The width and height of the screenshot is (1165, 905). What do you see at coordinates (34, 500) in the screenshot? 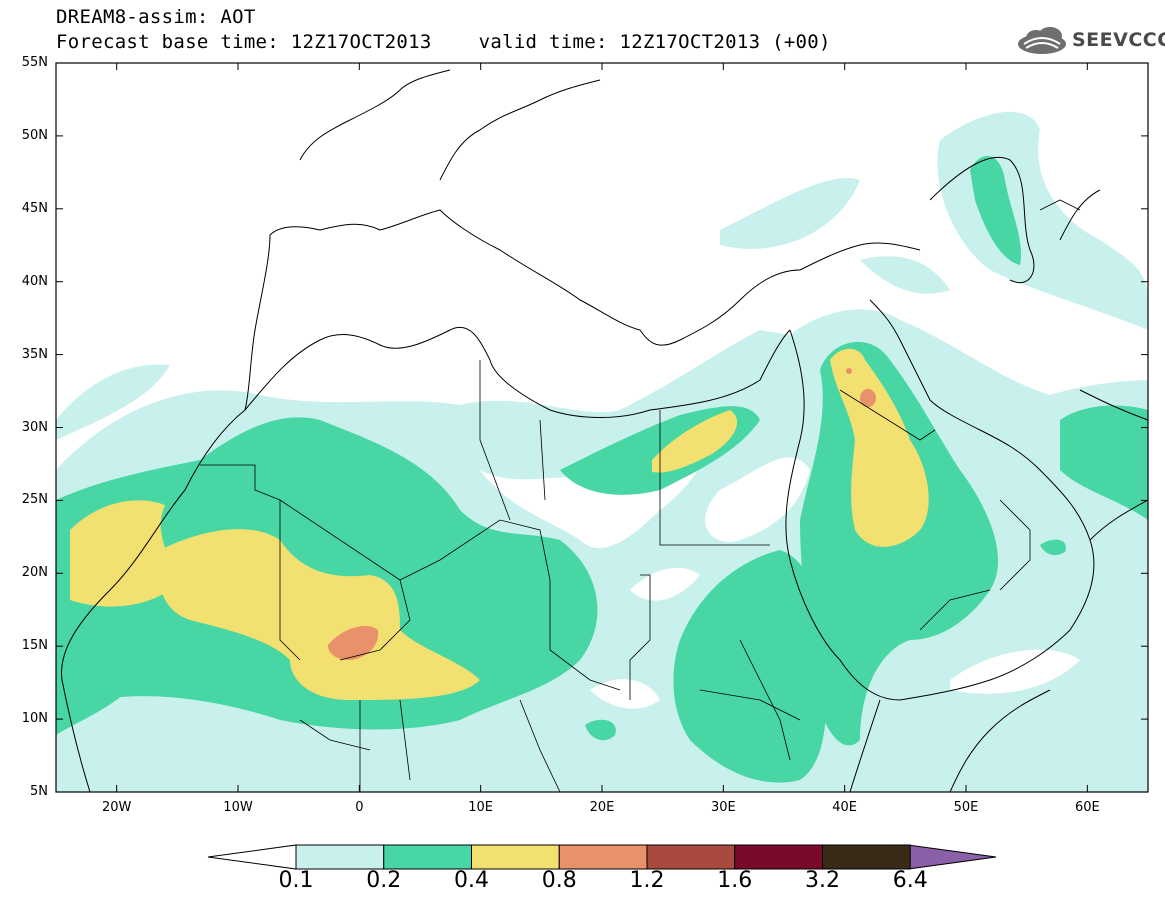
I see `lat-label-25n: 25N` at bounding box center [34, 500].